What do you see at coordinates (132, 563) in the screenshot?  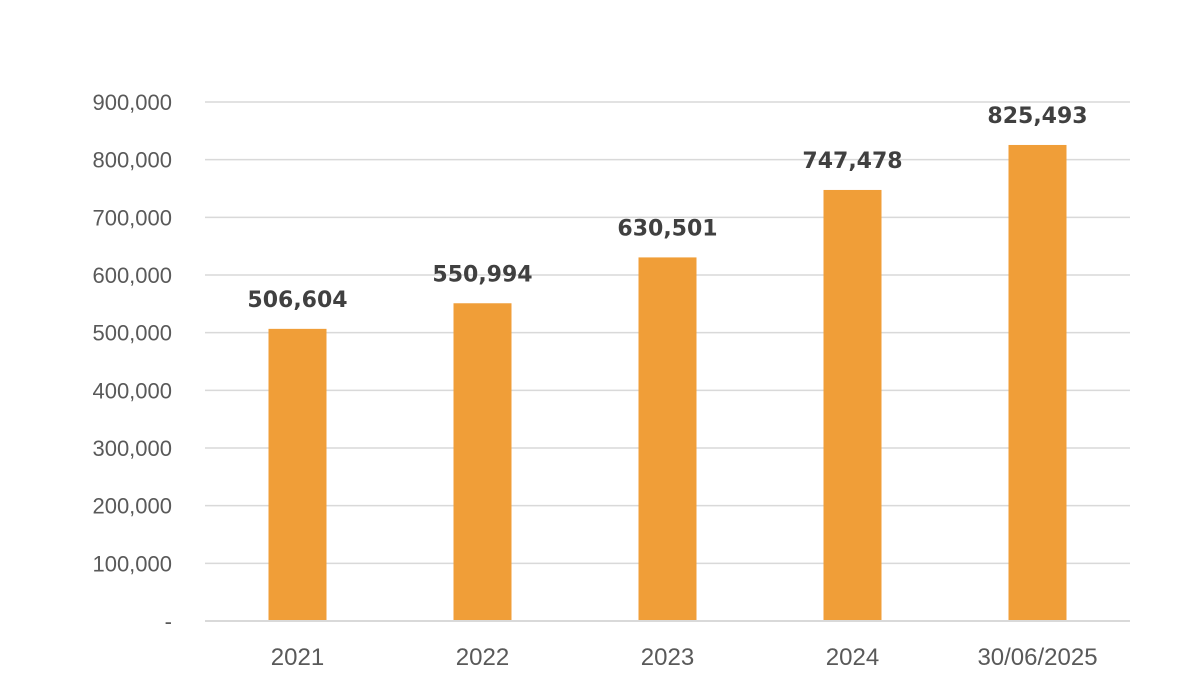 I see `y-tick-label: 100,000` at bounding box center [132, 563].